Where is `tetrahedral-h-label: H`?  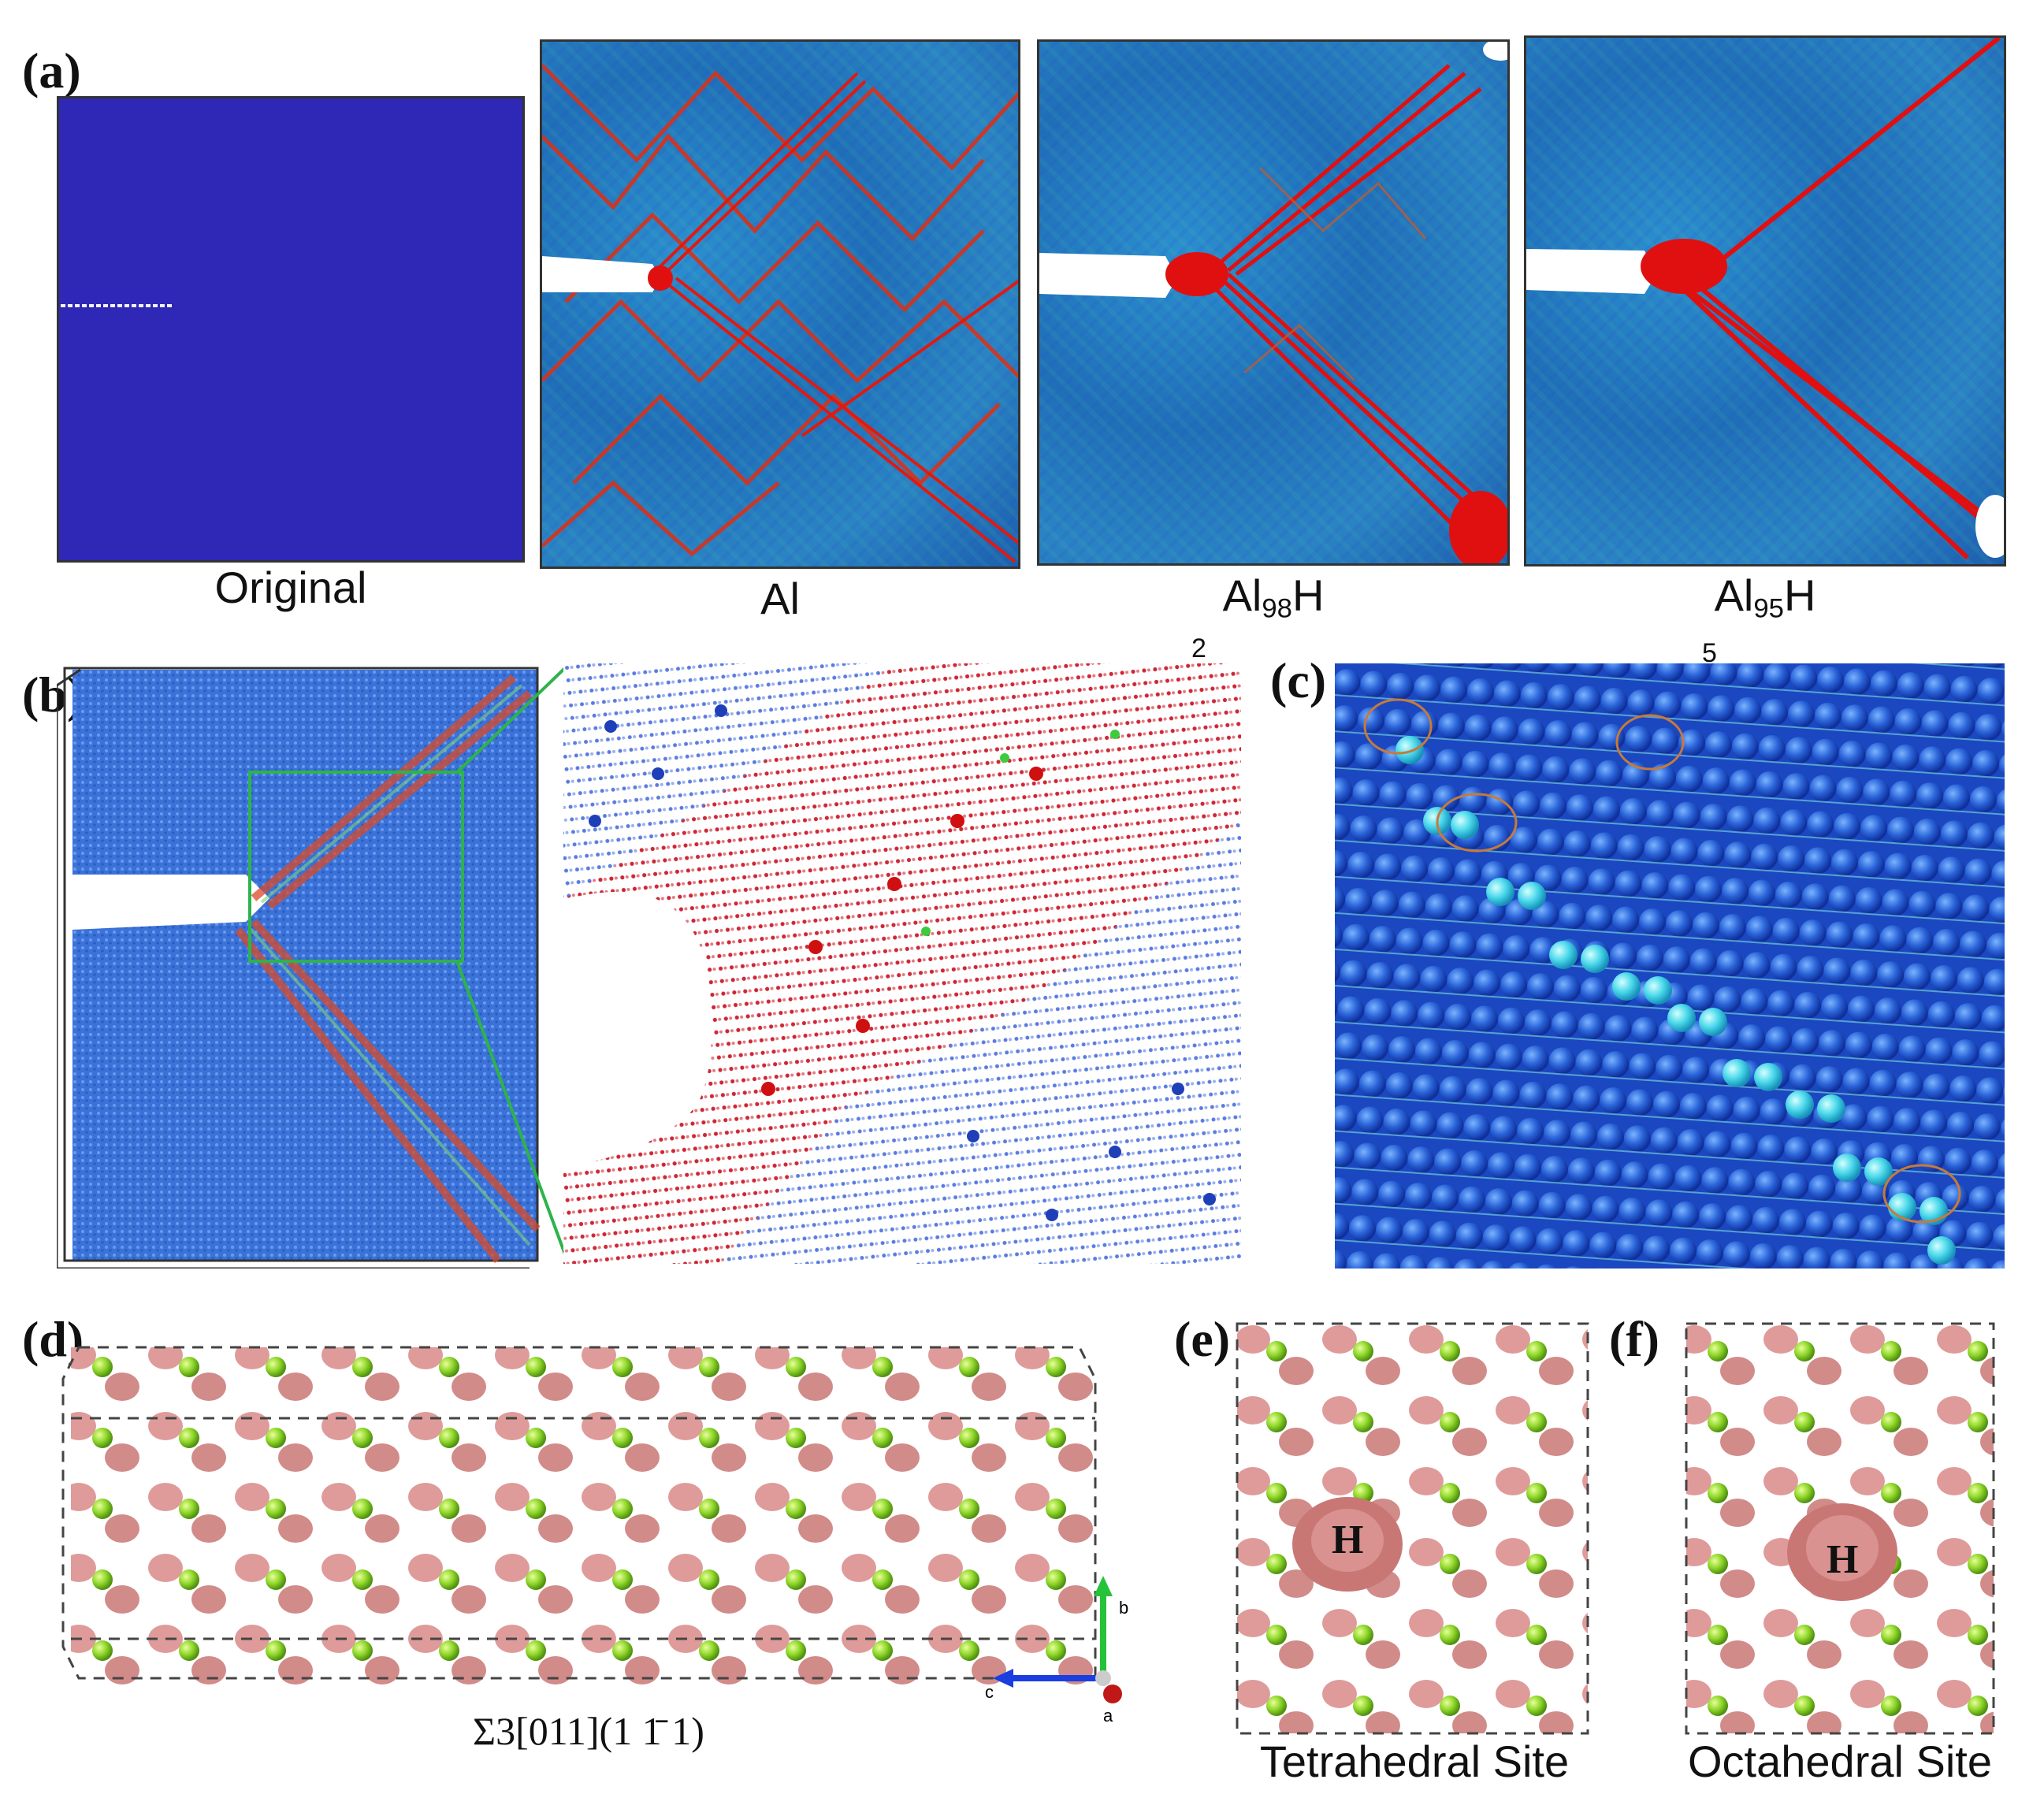 tetrahedral-h-label: H is located at coordinates (1348, 1539).